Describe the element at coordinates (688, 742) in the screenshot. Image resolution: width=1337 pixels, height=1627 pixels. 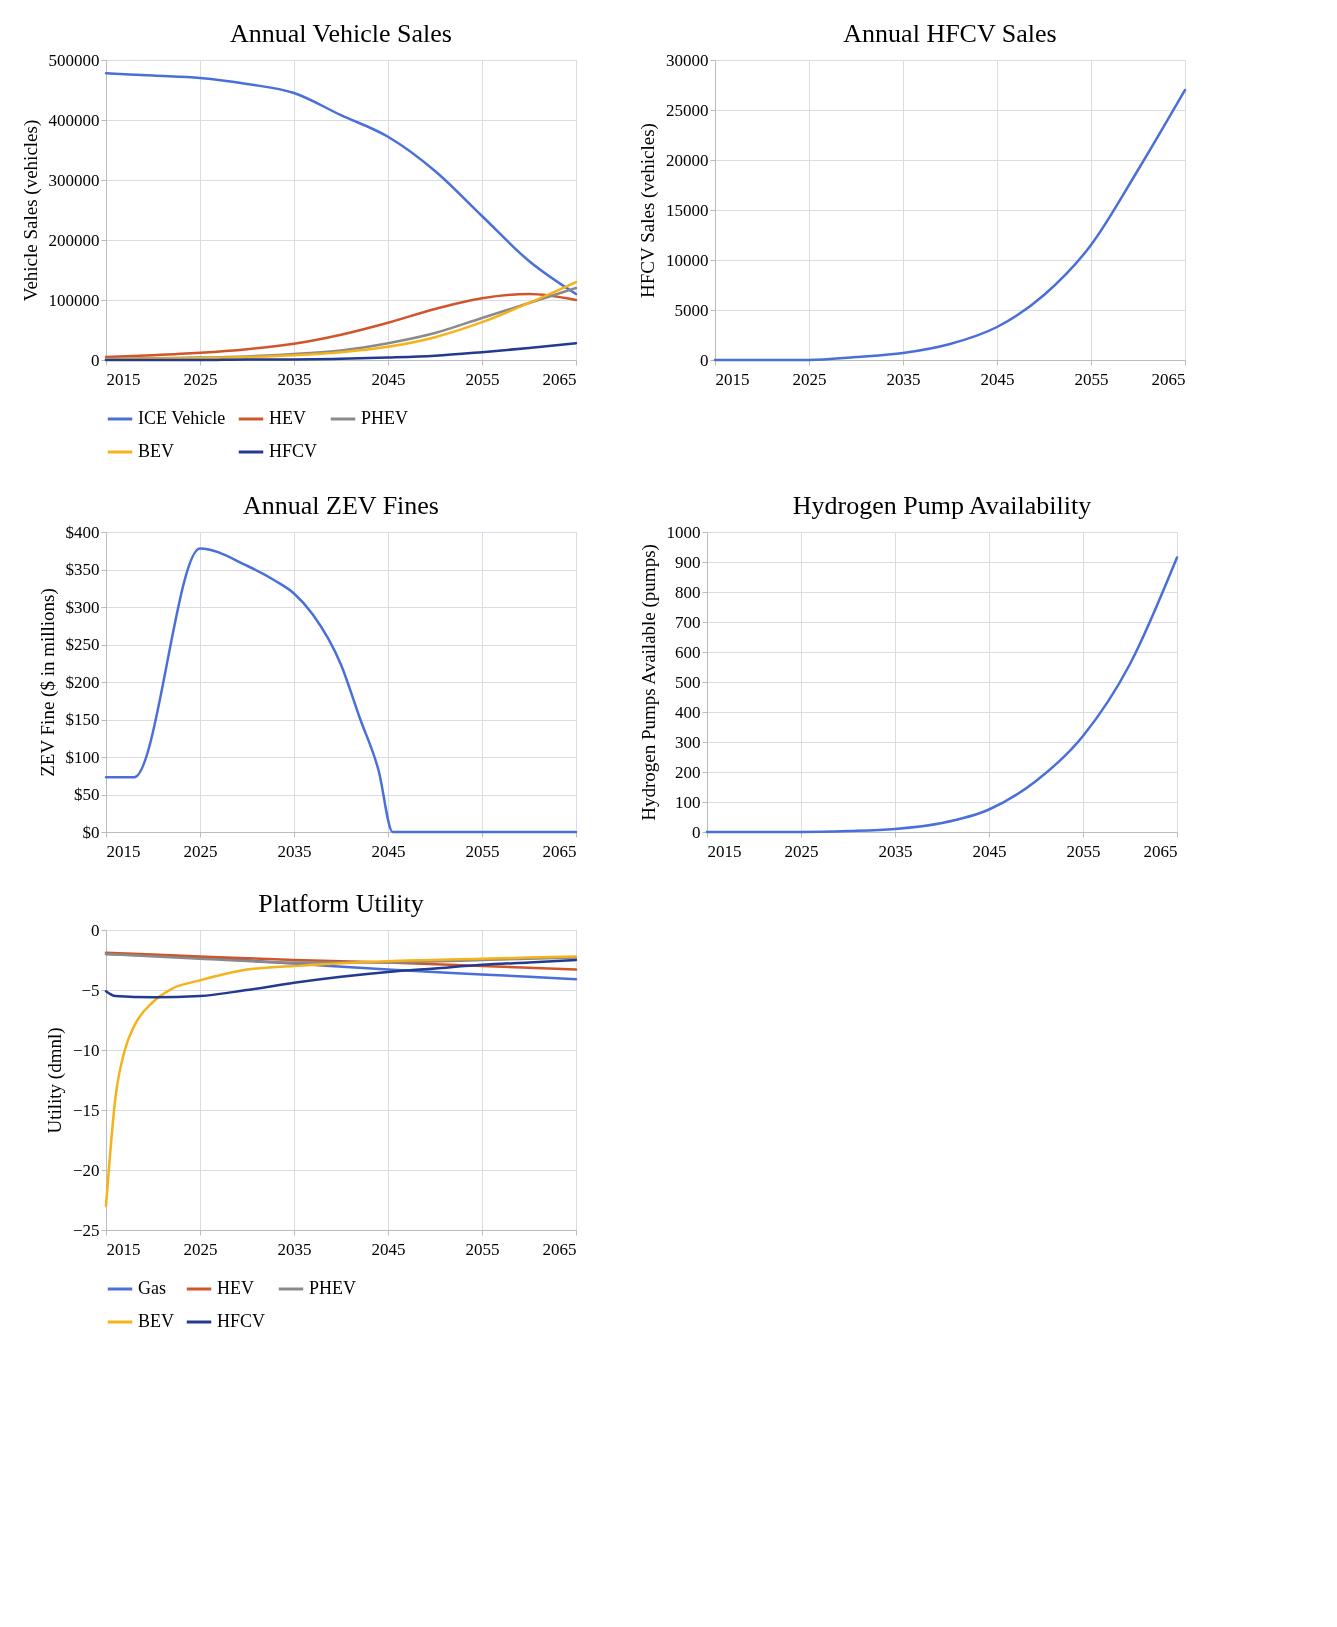
I see `y-tick-label: 300` at that location.